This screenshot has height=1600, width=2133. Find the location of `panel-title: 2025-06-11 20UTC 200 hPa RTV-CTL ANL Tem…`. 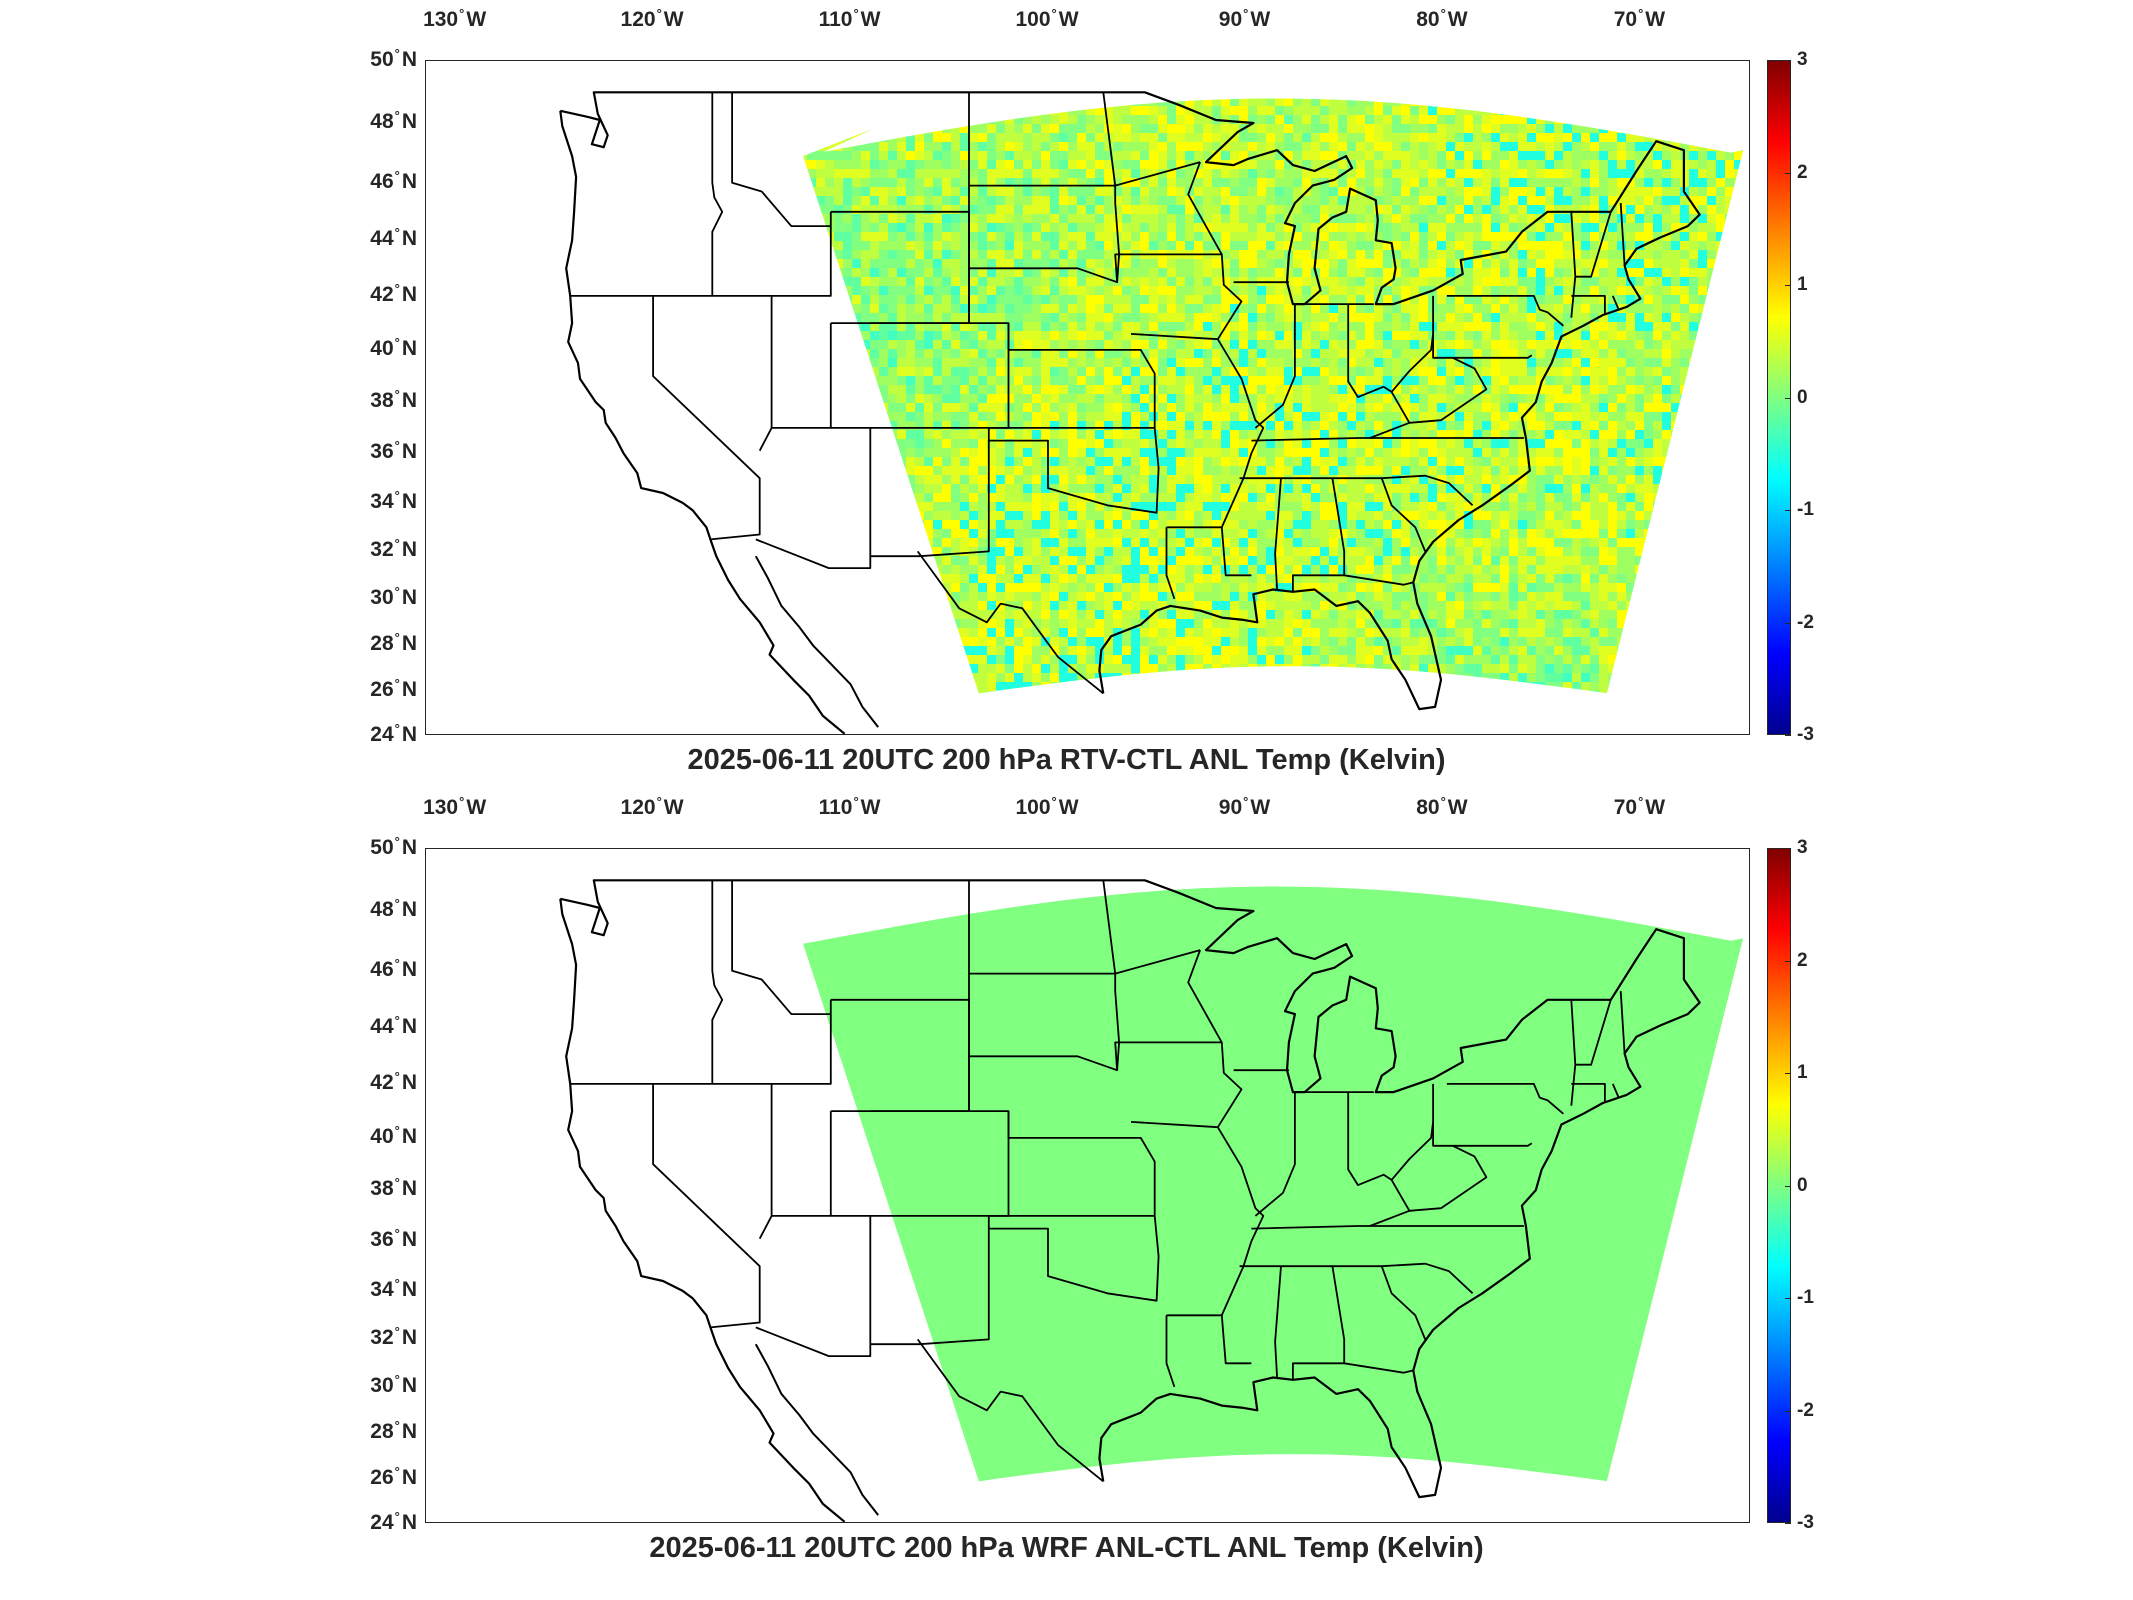

panel-title: 2025-06-11 20UTC 200 hPa RTV-CTL ANL Tem… is located at coordinates (1066, 760).